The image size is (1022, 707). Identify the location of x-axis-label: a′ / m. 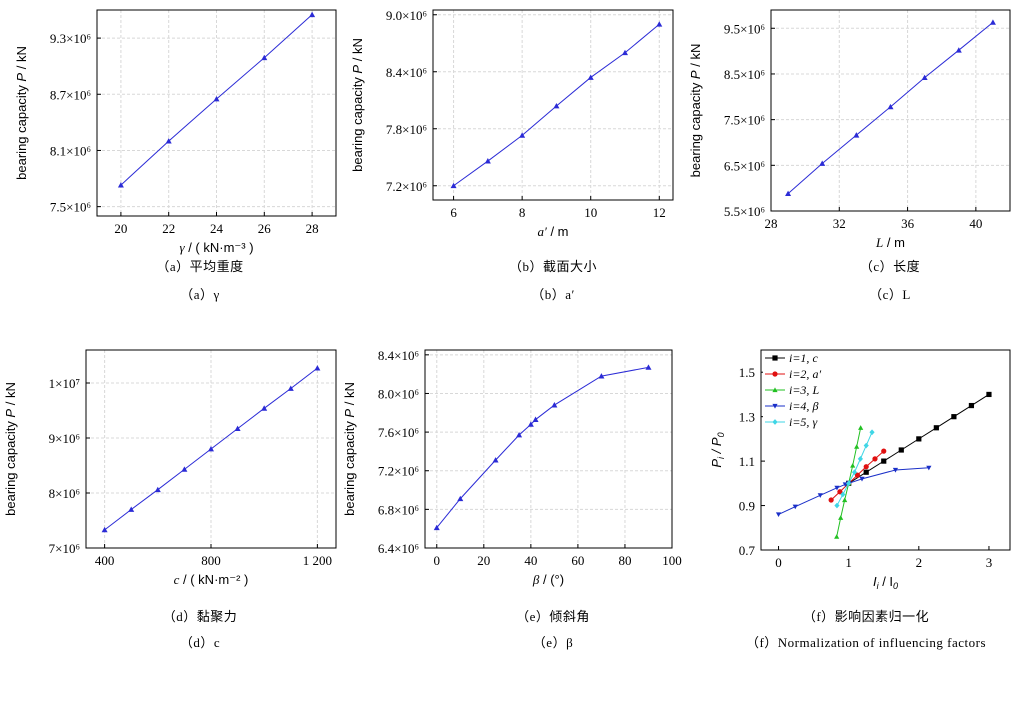
(552, 231).